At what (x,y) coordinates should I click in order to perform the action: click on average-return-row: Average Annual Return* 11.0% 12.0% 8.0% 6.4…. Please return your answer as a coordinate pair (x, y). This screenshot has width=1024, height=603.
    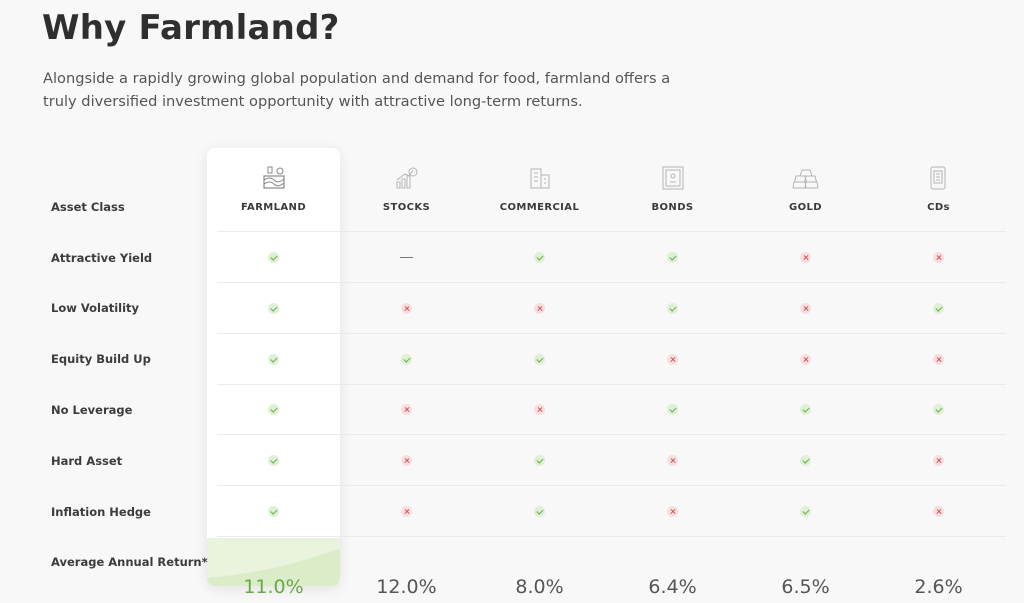
    Looking at the image, I should click on (524, 567).